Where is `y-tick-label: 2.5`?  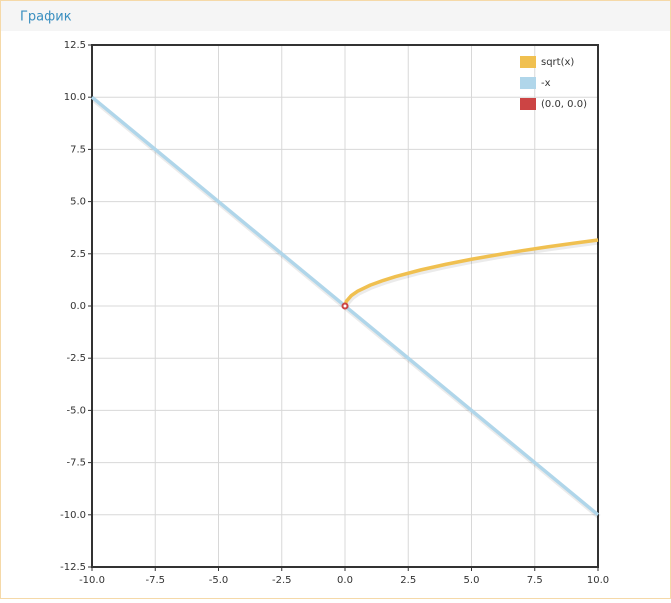
y-tick-label: 2.5 is located at coordinates (78, 254).